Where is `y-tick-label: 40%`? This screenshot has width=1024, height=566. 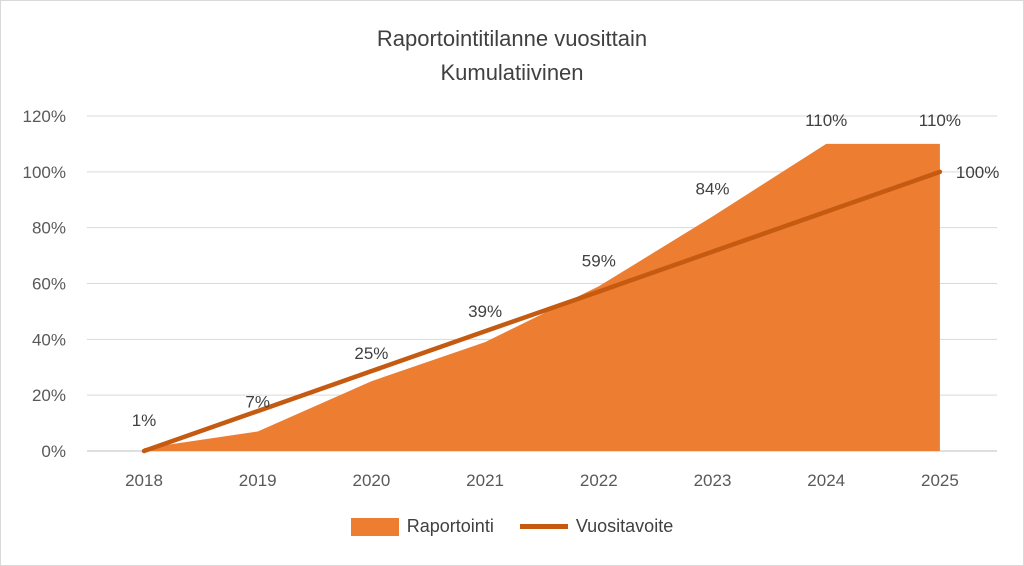 y-tick-label: 40% is located at coordinates (49, 339).